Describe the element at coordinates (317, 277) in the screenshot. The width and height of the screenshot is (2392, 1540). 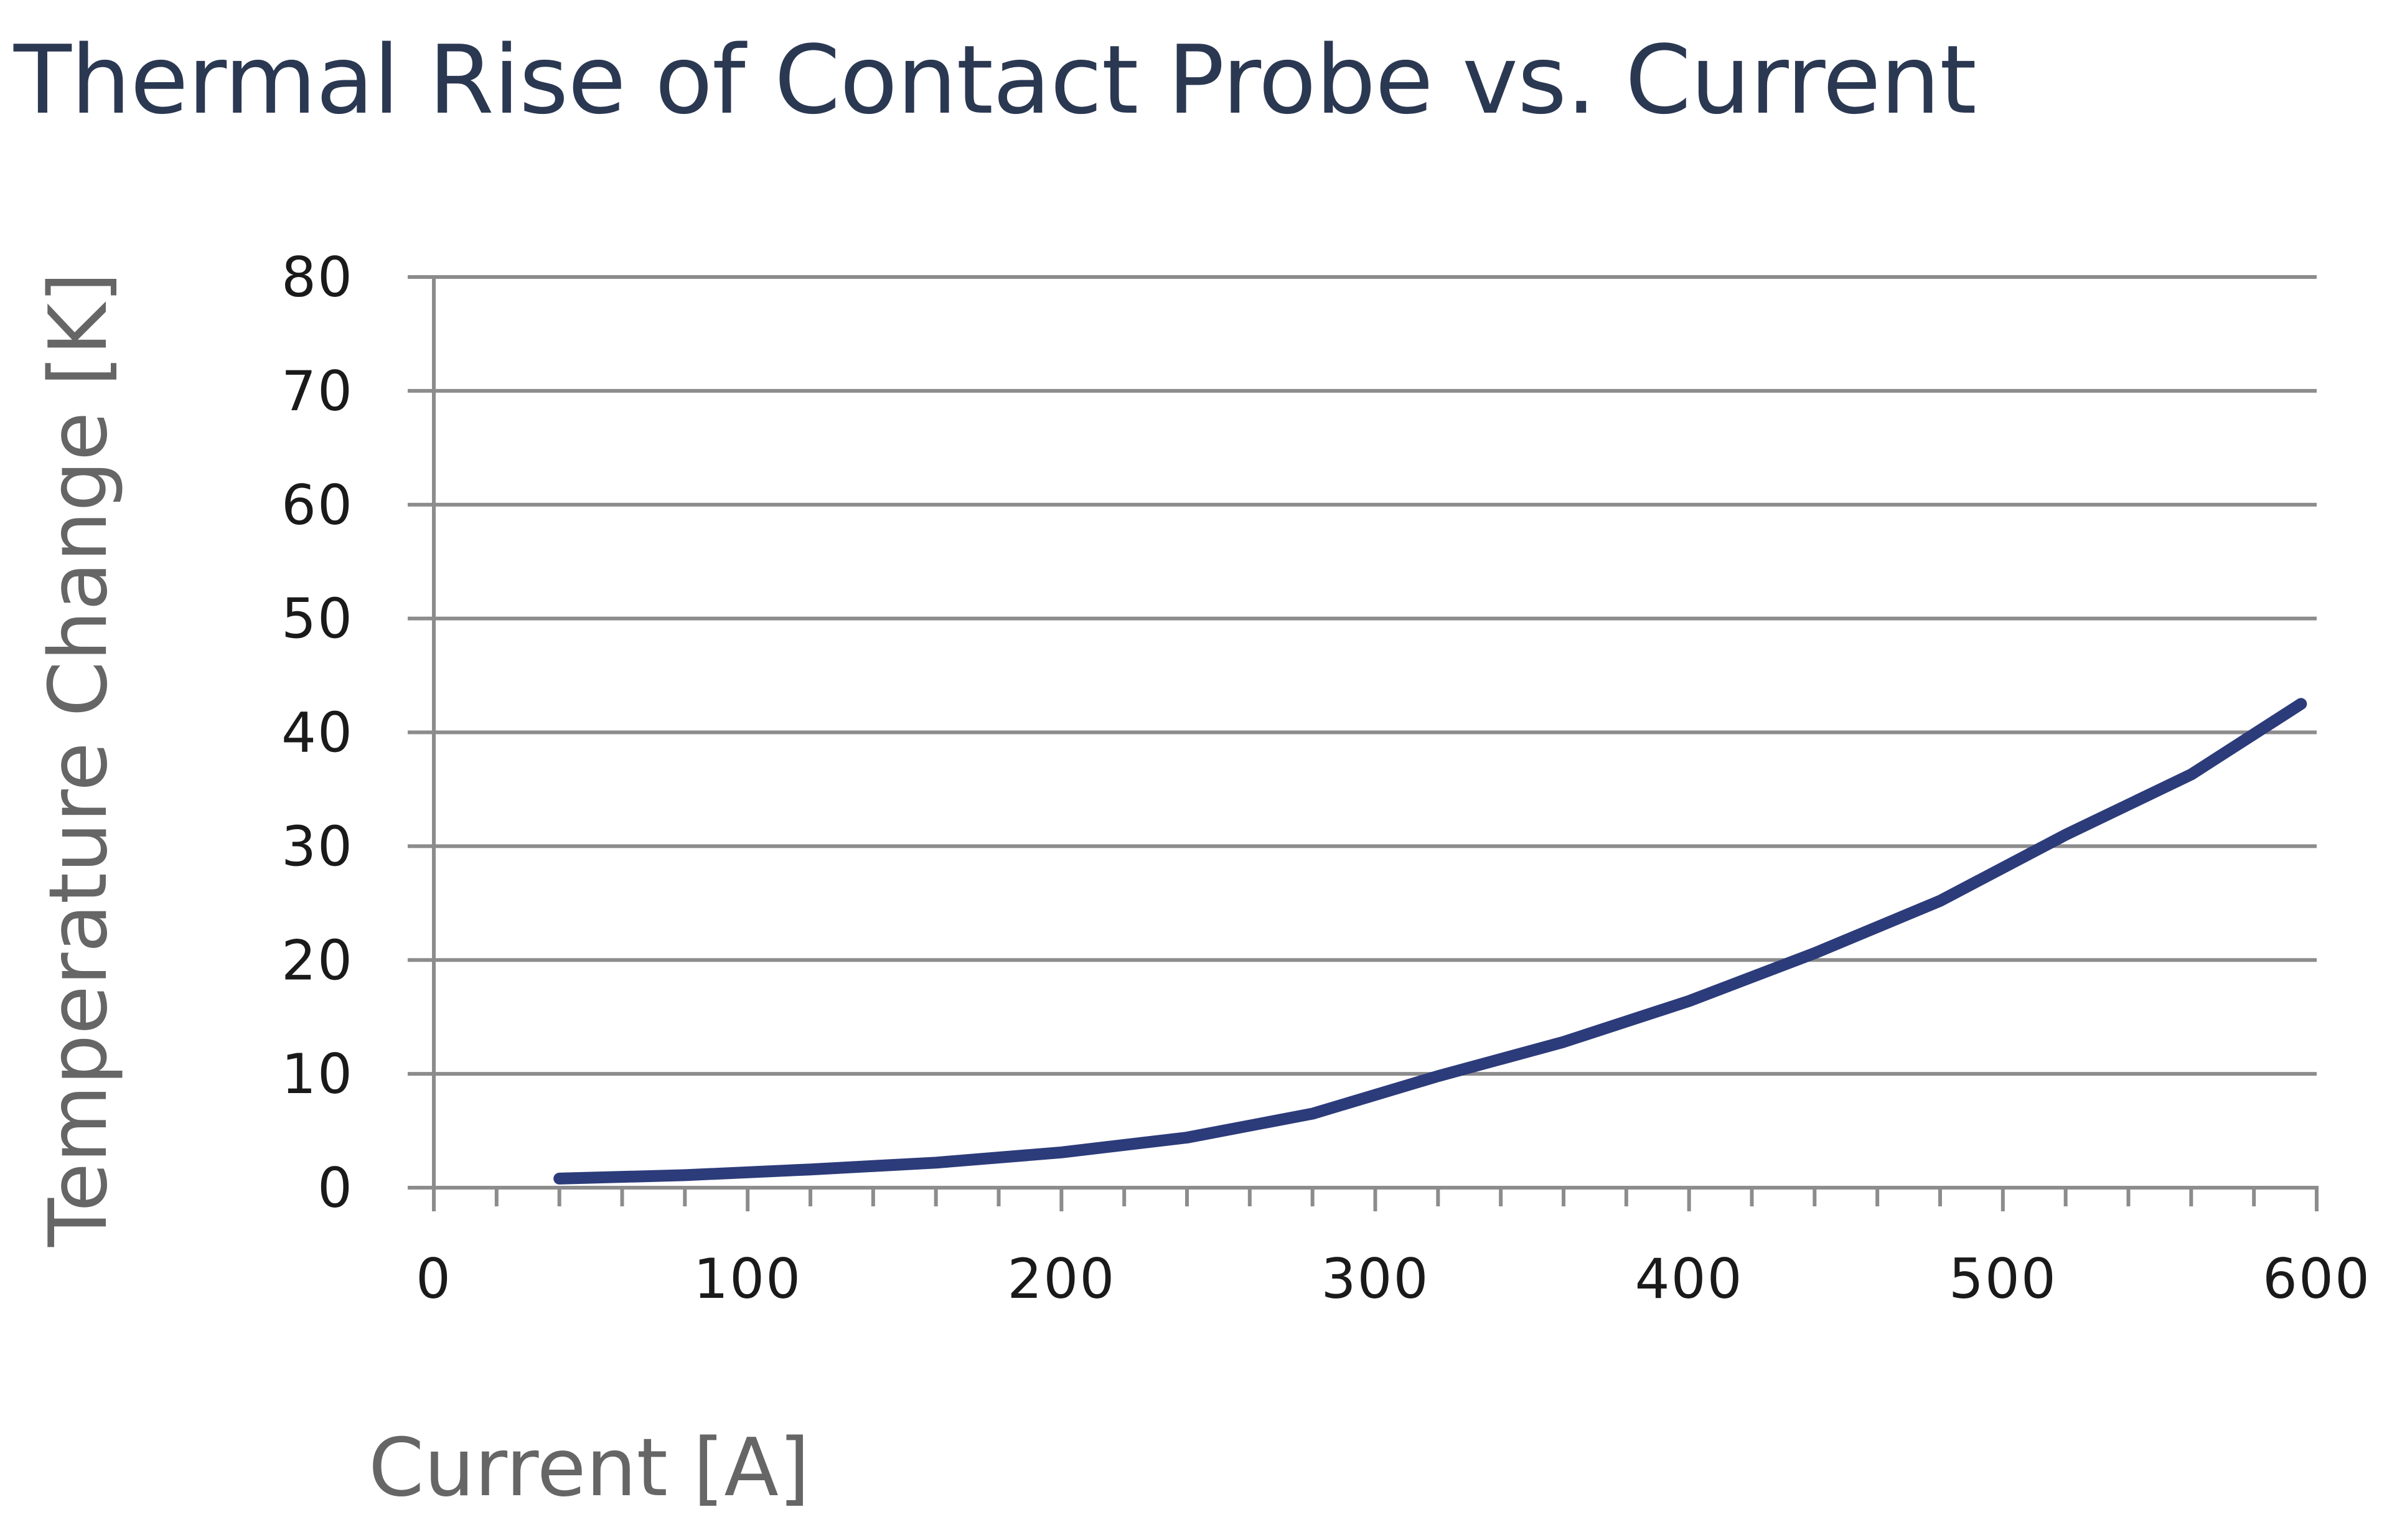
I see `y-tick-label: 80` at that location.